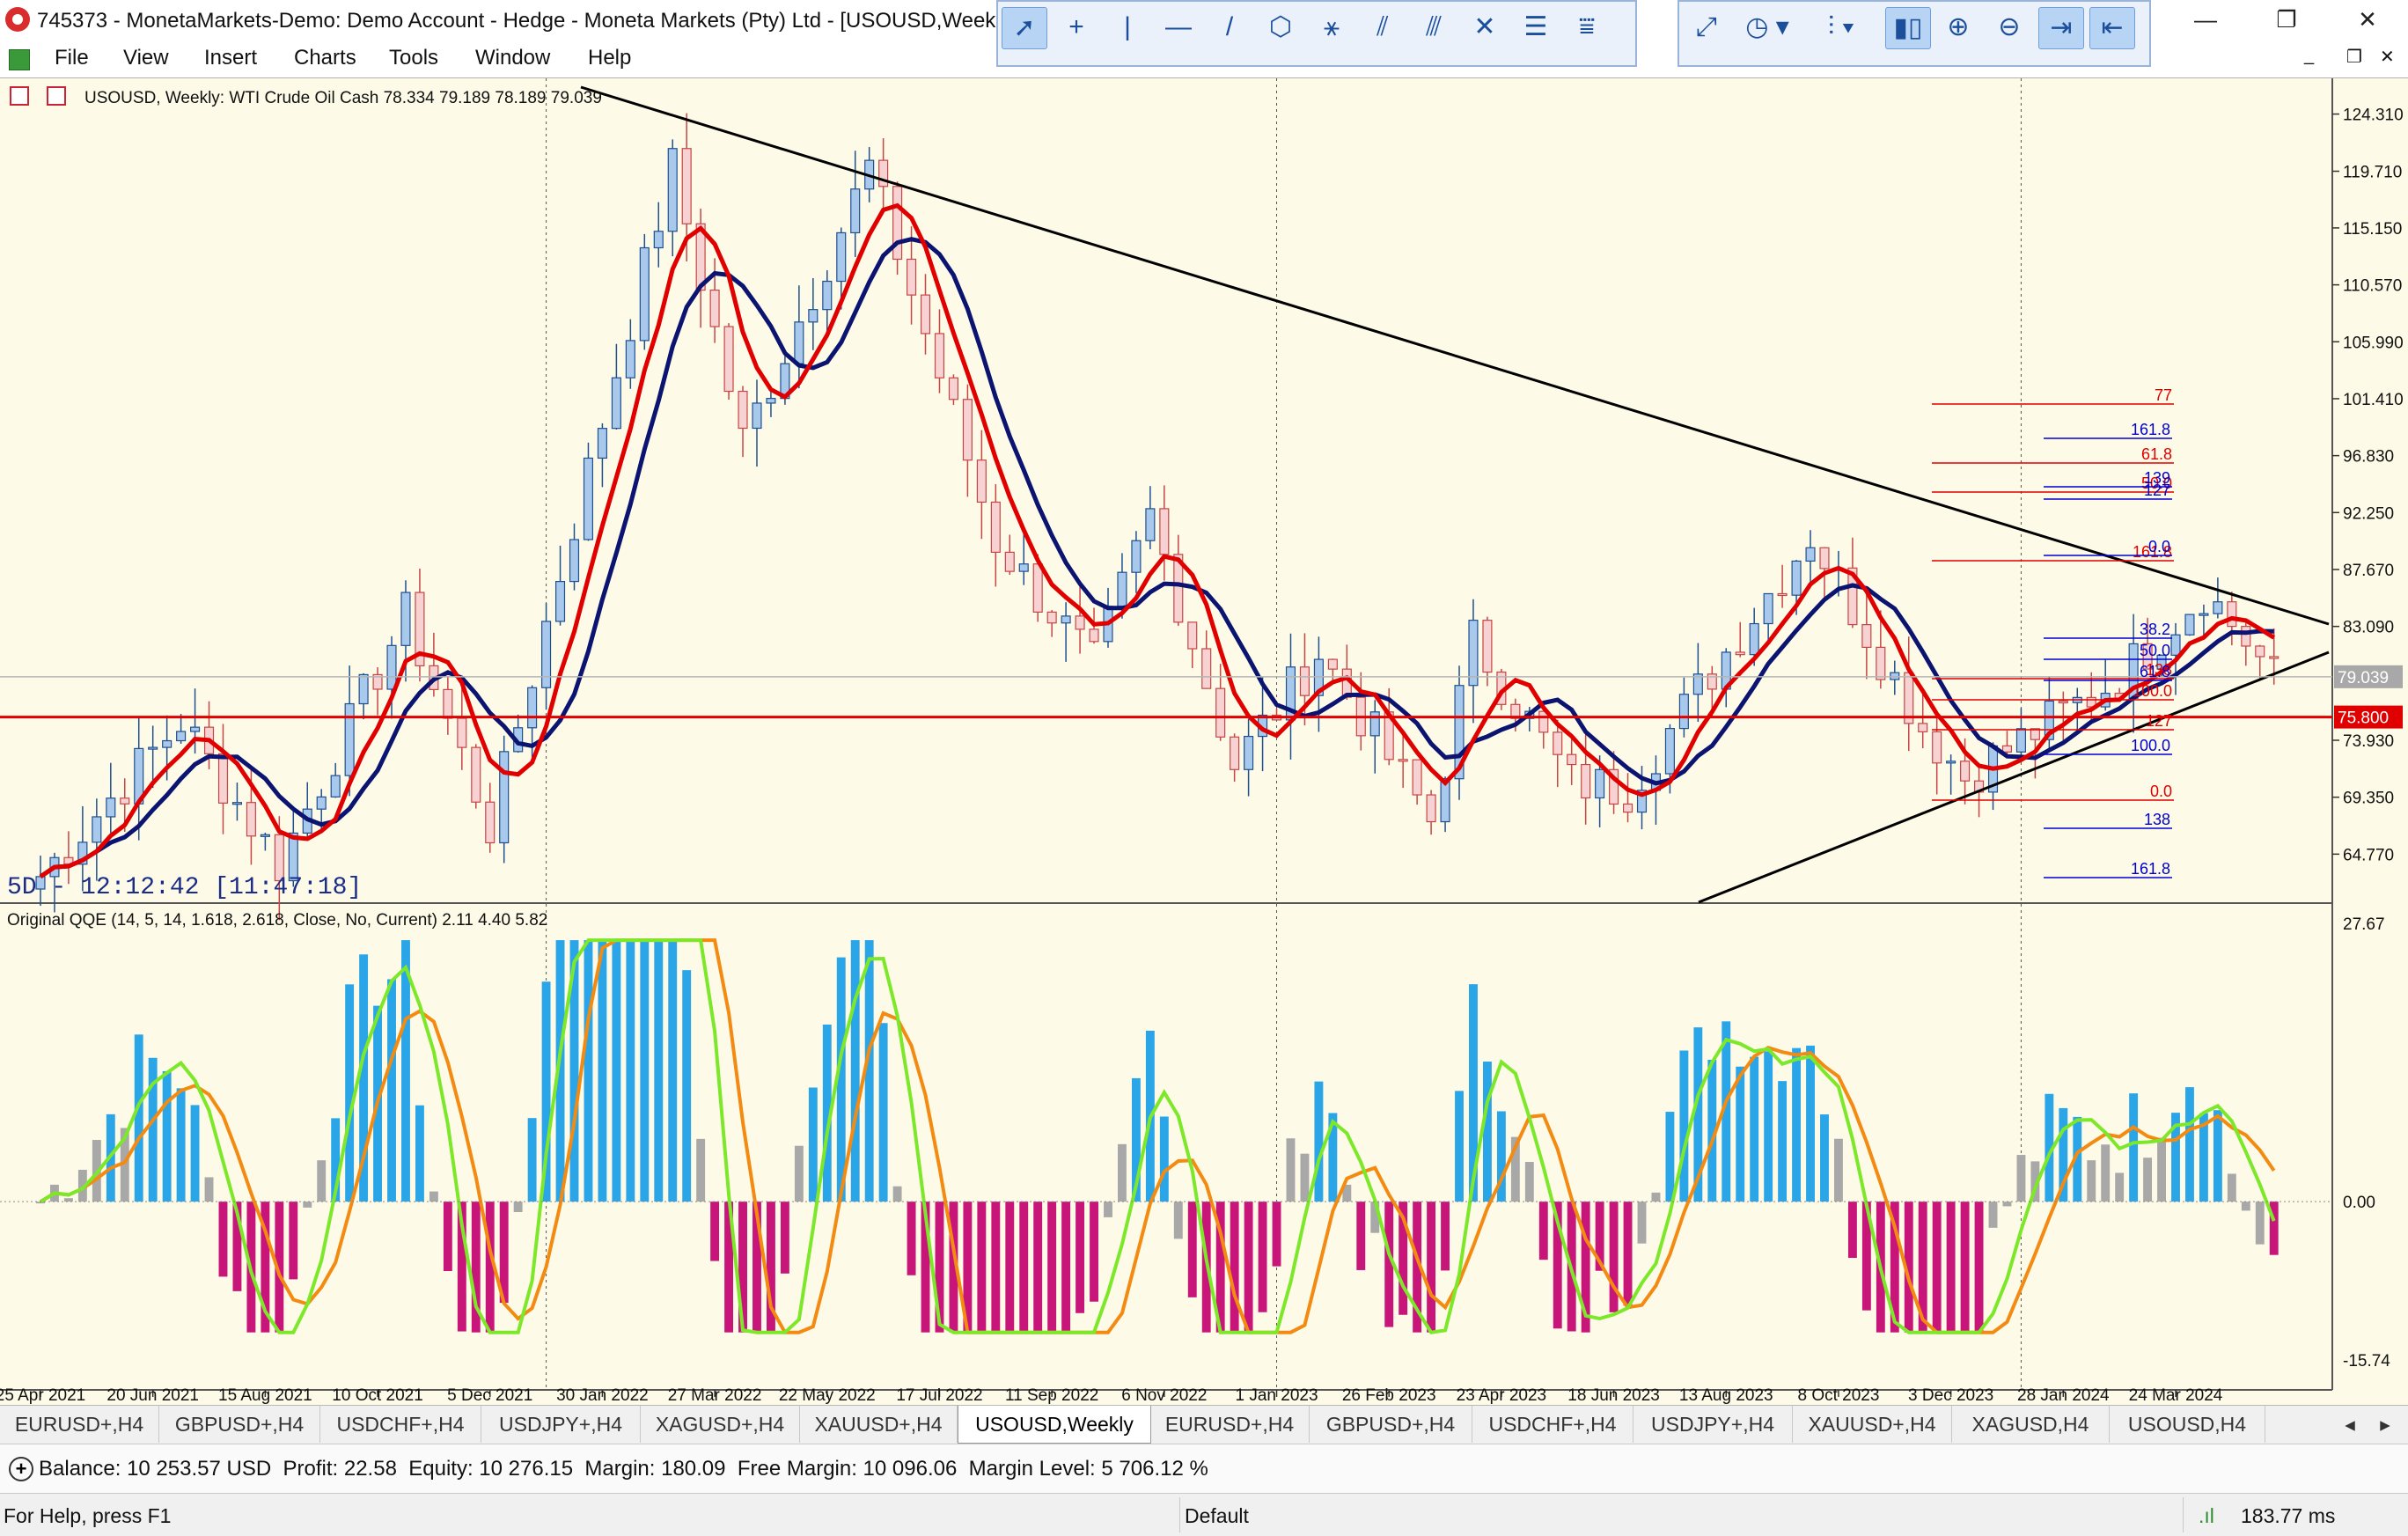  I want to click on tab-usdchf-h4-2: USDCHF+,H4, so click(1552, 1424).